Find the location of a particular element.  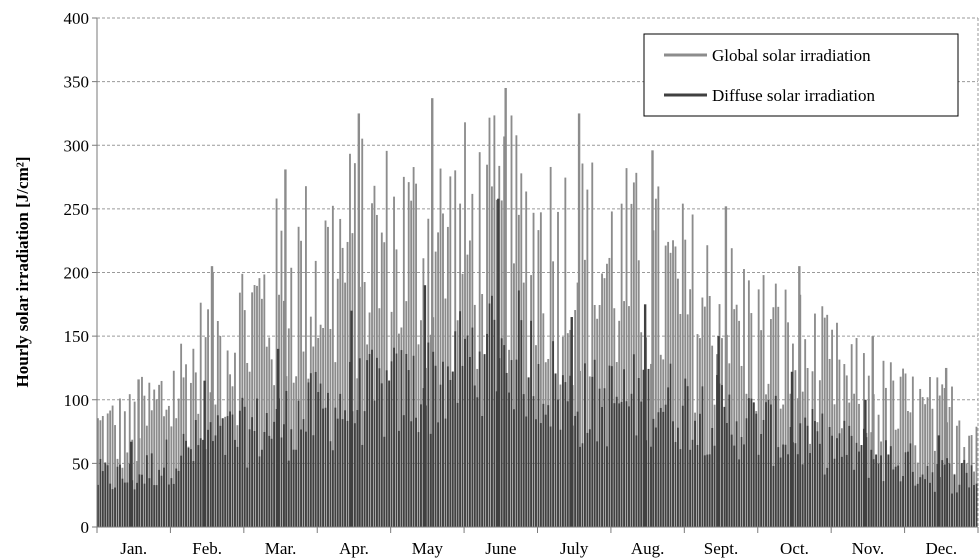

x-tick-label-9: Oct. is located at coordinates (794, 548).